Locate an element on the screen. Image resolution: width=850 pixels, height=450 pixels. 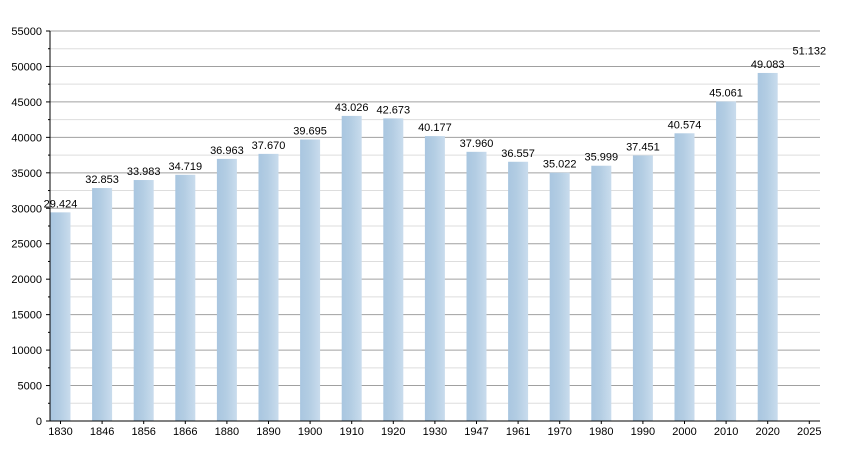
y-tick-label: 30000 is located at coordinates (26, 209).